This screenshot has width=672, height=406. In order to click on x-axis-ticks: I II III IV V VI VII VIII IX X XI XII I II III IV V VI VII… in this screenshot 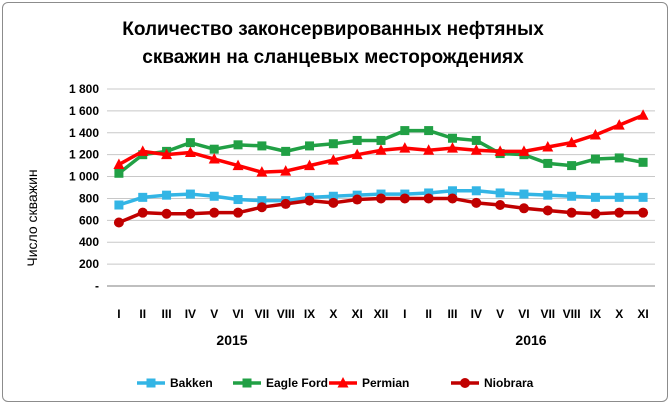, I will do `click(383, 314)`.